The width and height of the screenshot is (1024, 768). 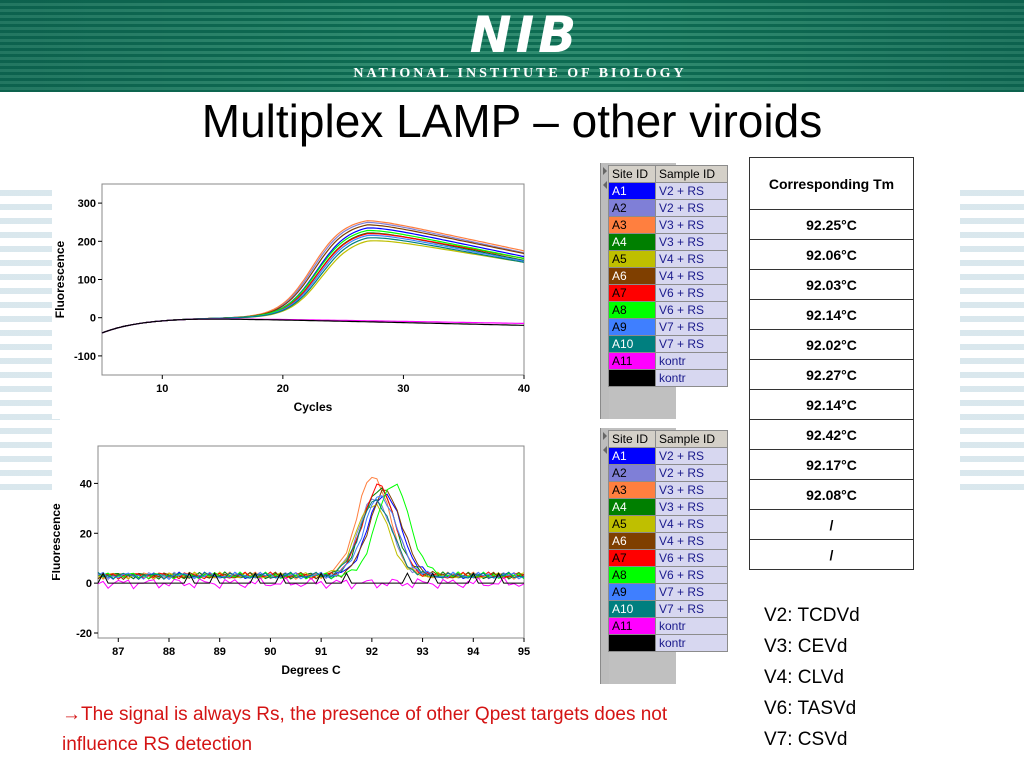 I want to click on tm-value: 92.17°C, so click(x=831, y=464).